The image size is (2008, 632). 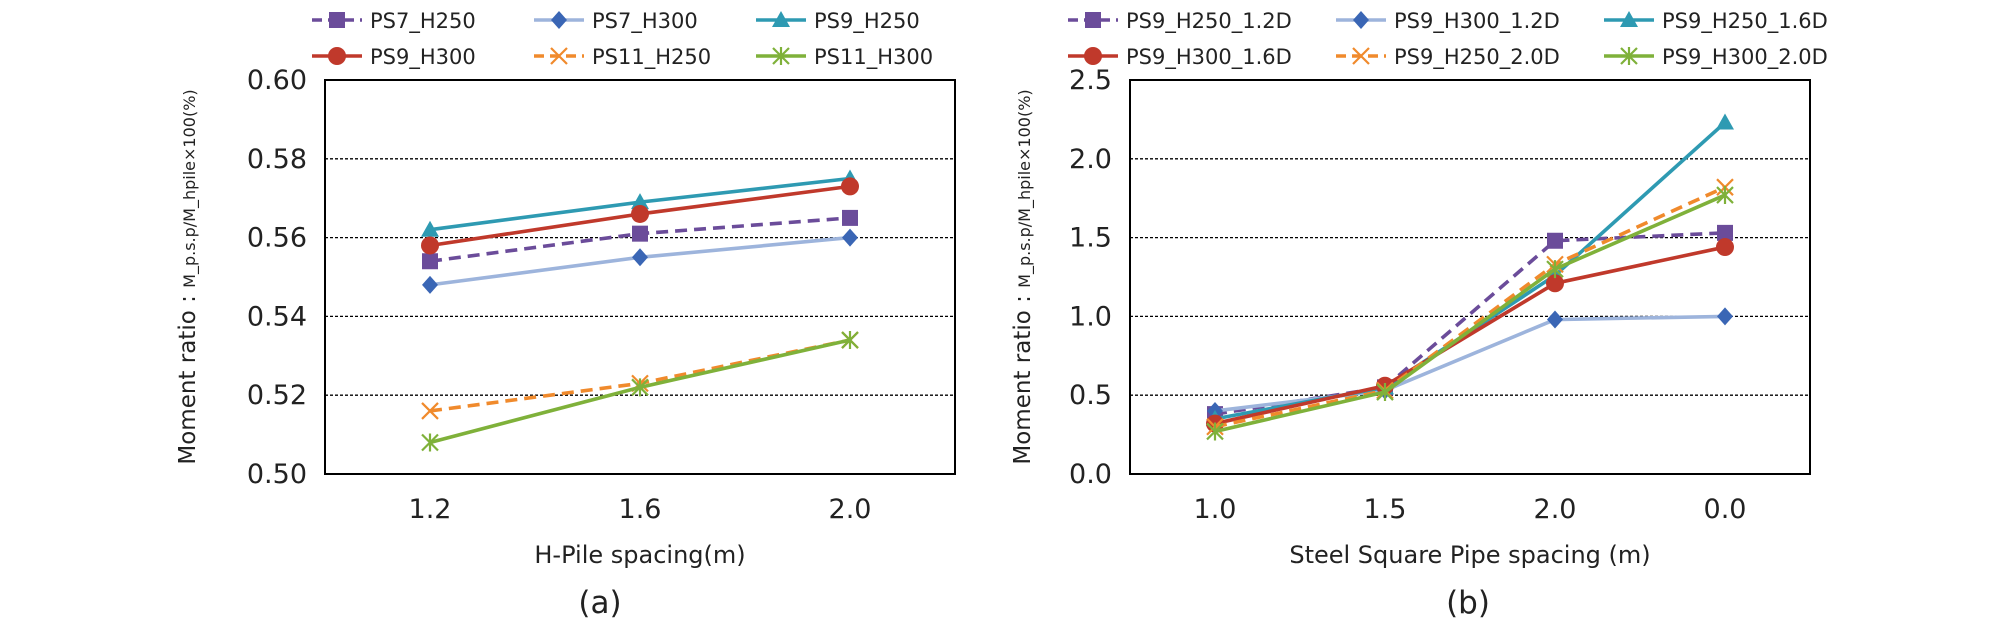 I want to click on legend-label: PS9_H300, so click(x=423, y=57).